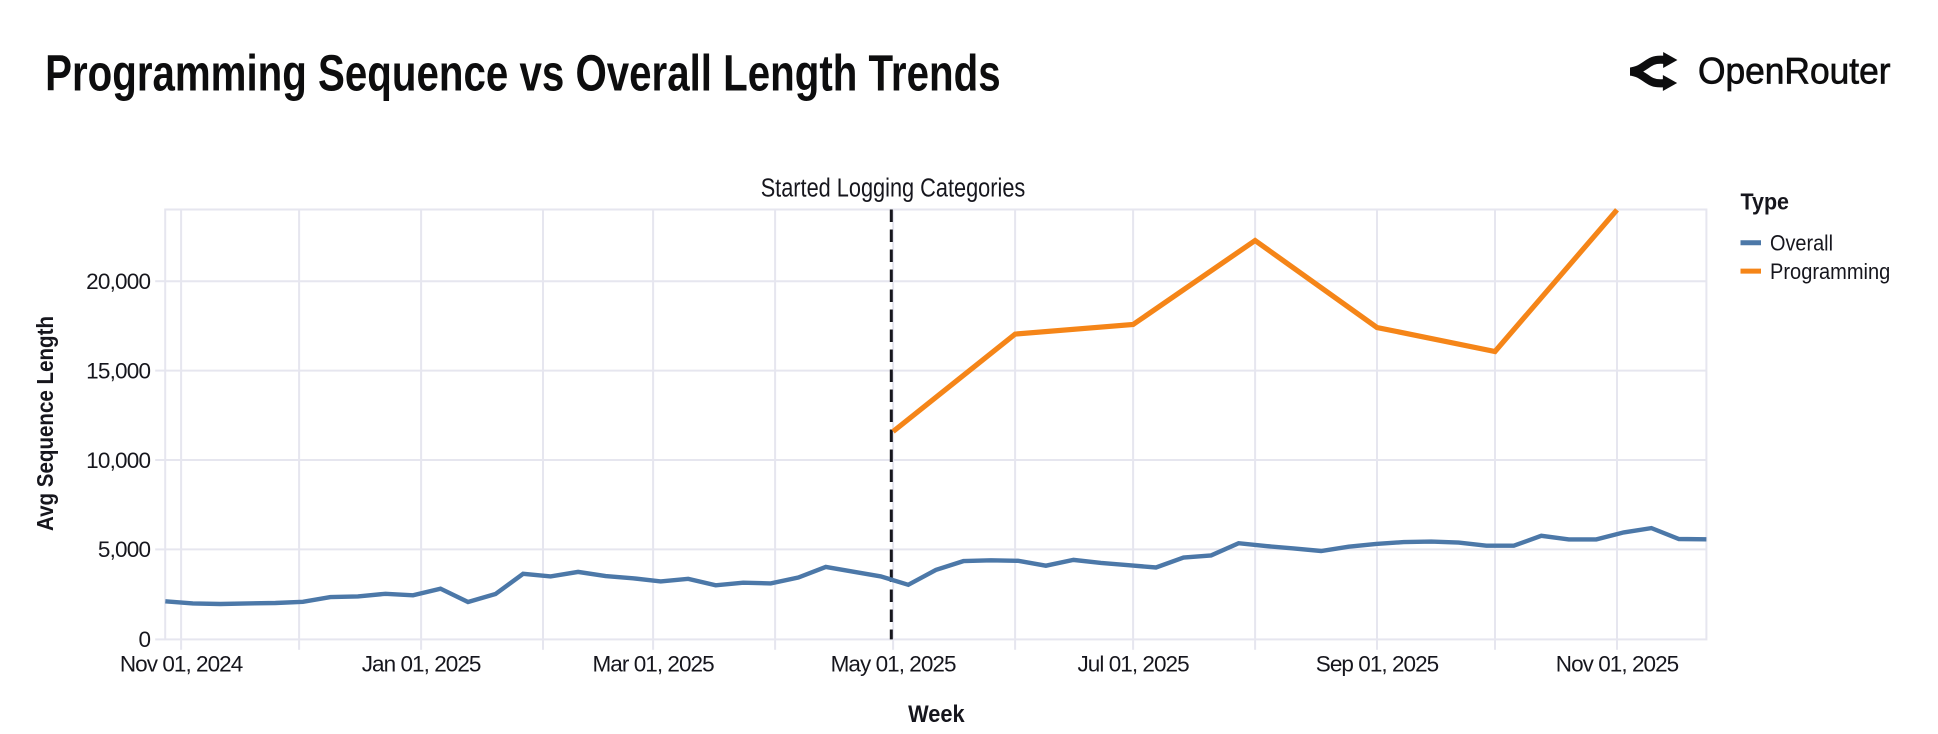 The height and width of the screenshot is (734, 1938). What do you see at coordinates (181, 664) in the screenshot?
I see `svg-text: Nov 01, 2024` at bounding box center [181, 664].